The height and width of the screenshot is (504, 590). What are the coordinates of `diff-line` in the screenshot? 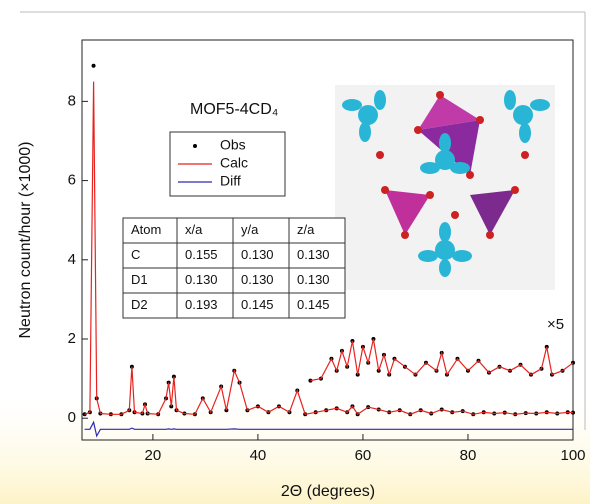 It's located at (328, 429).